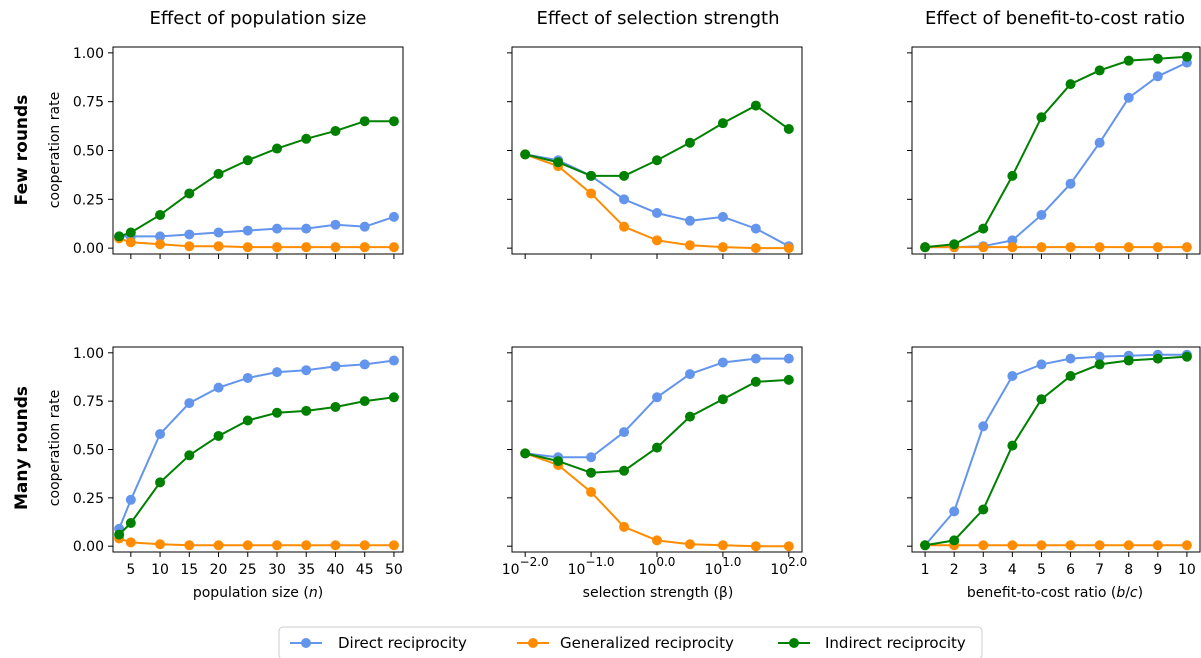  Describe the element at coordinates (647, 643) in the screenshot. I see `legend-label-generalized: Generalized reciprocity` at that location.